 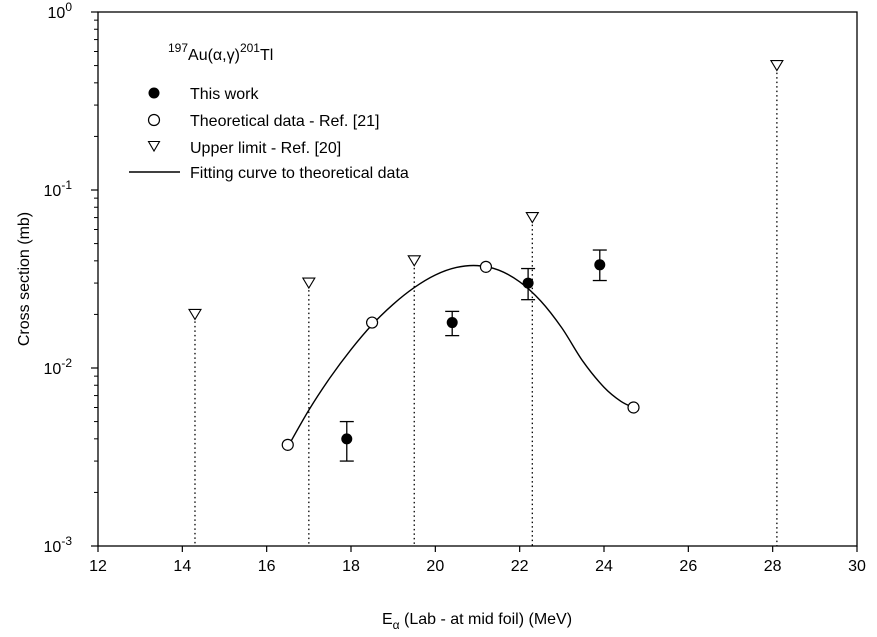 What do you see at coordinates (265, 148) in the screenshot?
I see `legend-label-upper-limit: Upper limit - Ref. [20]` at bounding box center [265, 148].